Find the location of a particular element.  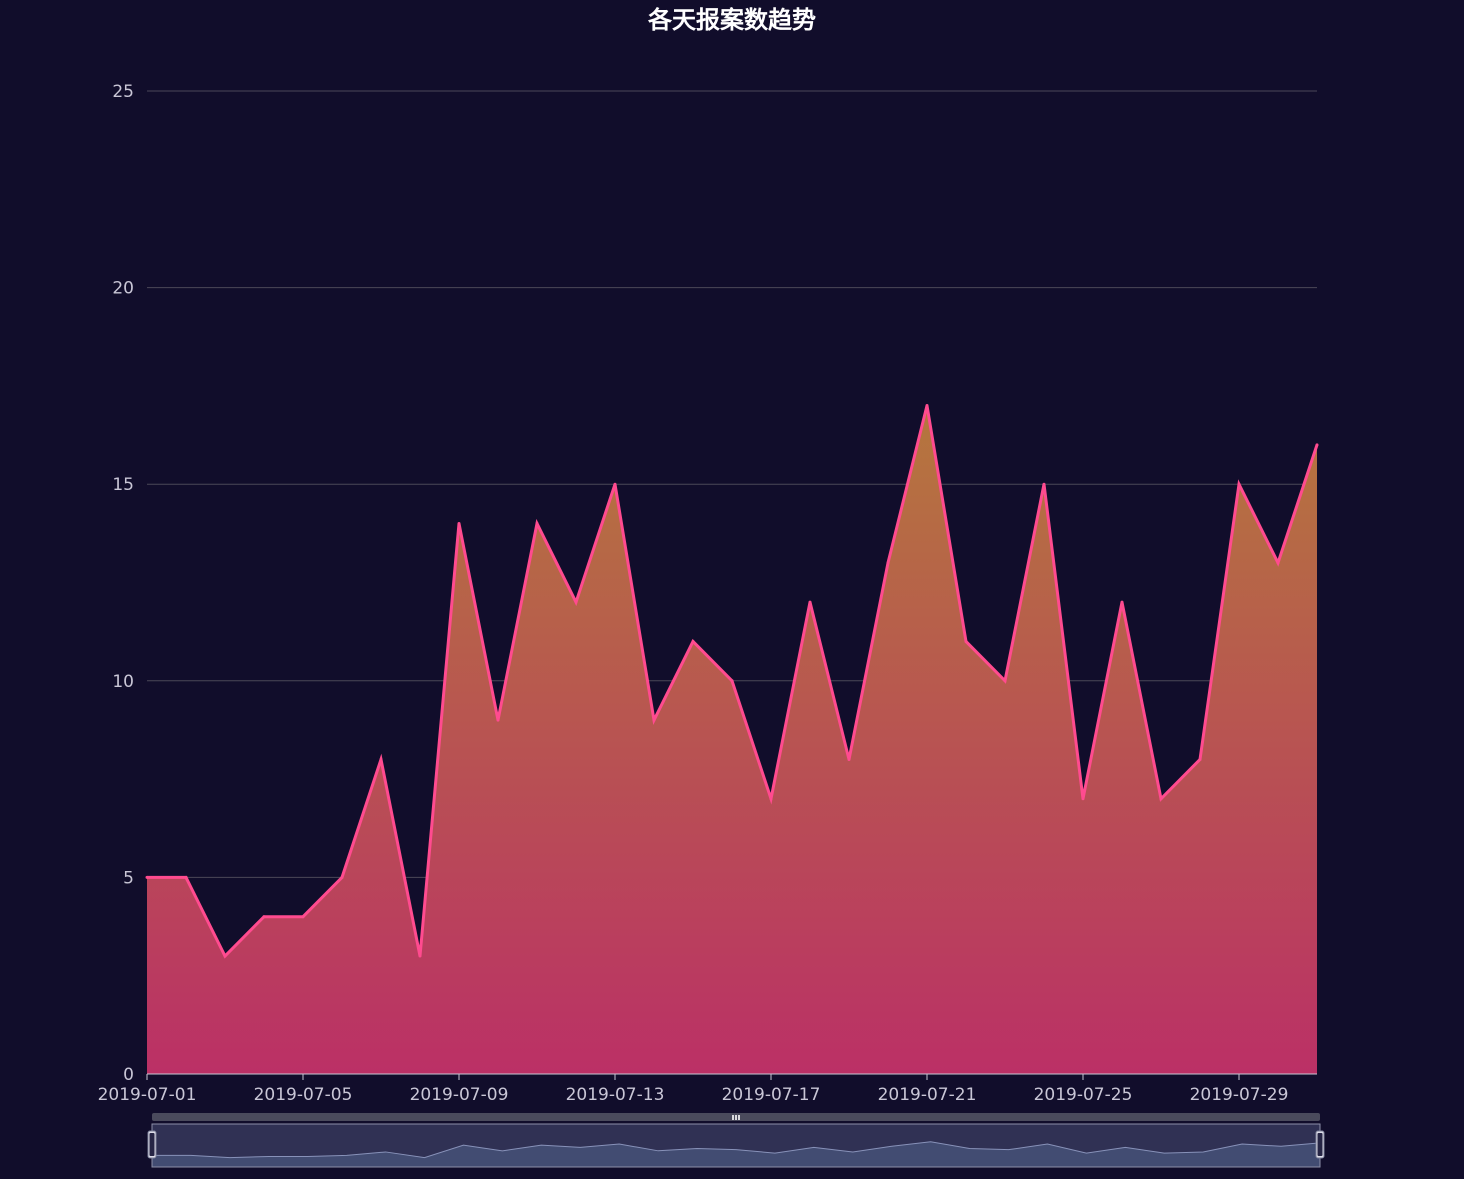

x-tick-label: 2019-07-25 is located at coordinates (1083, 1095).